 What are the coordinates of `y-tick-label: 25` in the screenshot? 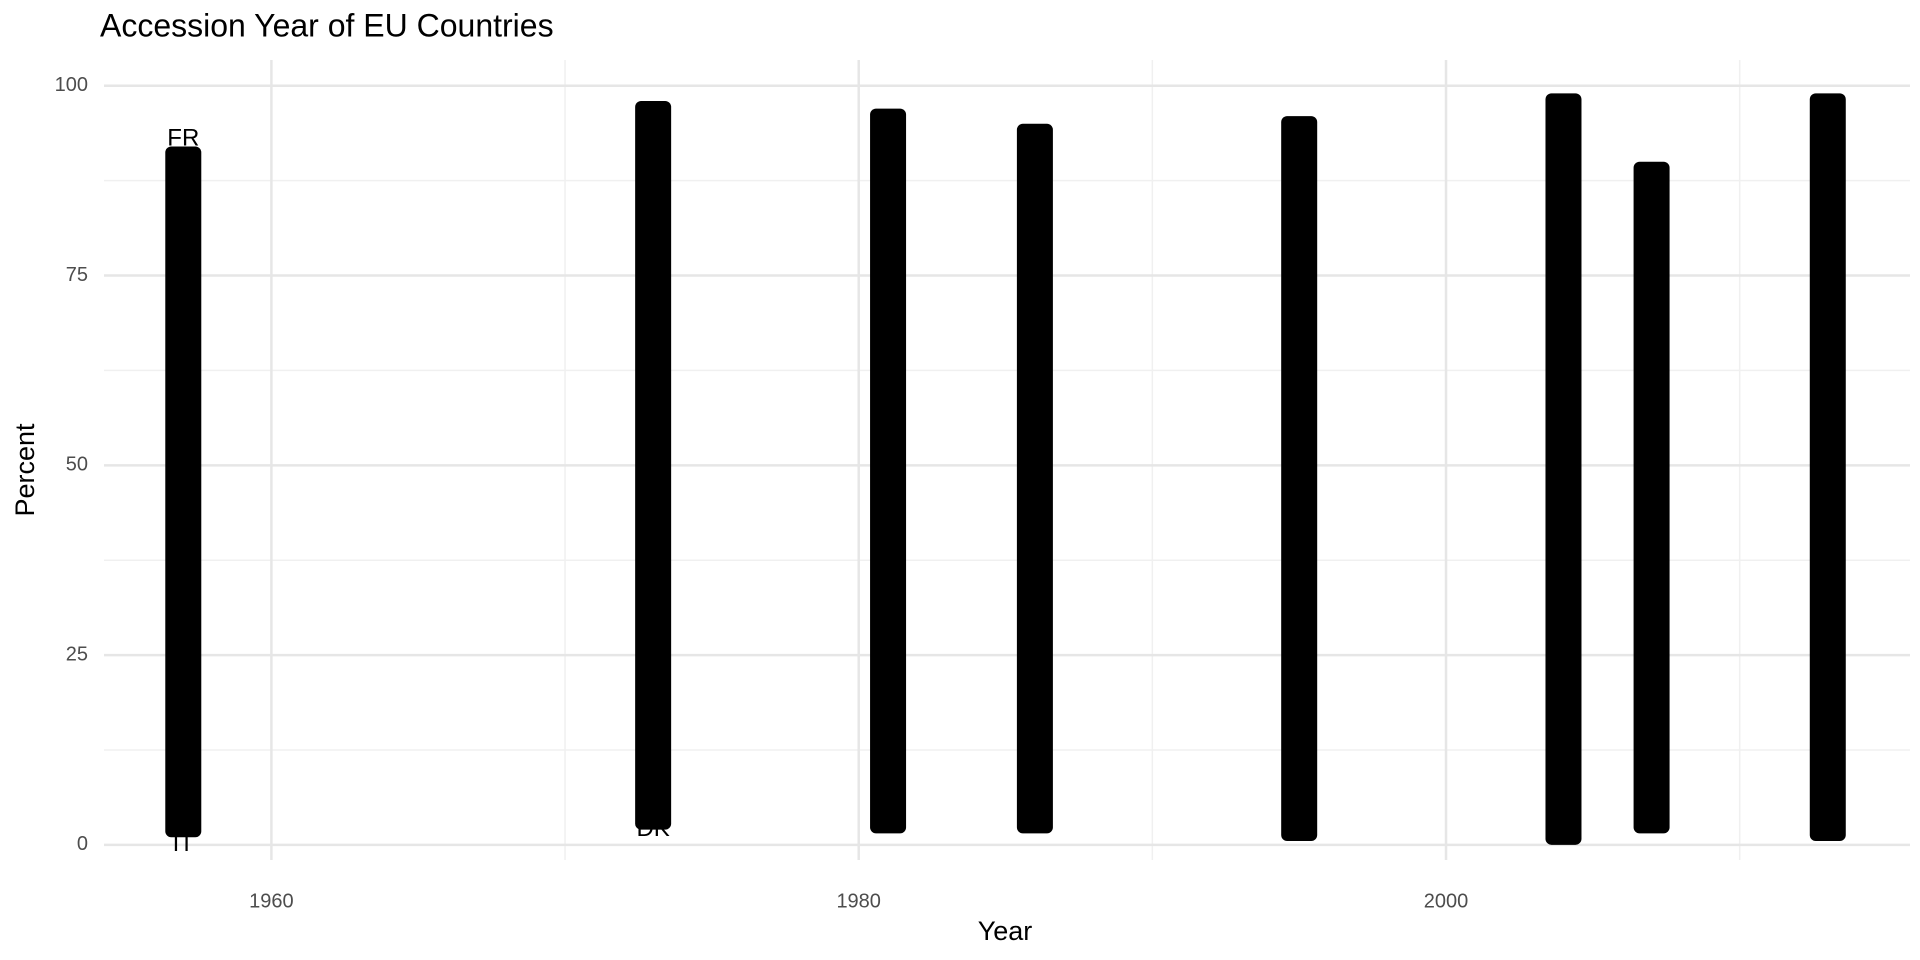 It's located at (77, 654).